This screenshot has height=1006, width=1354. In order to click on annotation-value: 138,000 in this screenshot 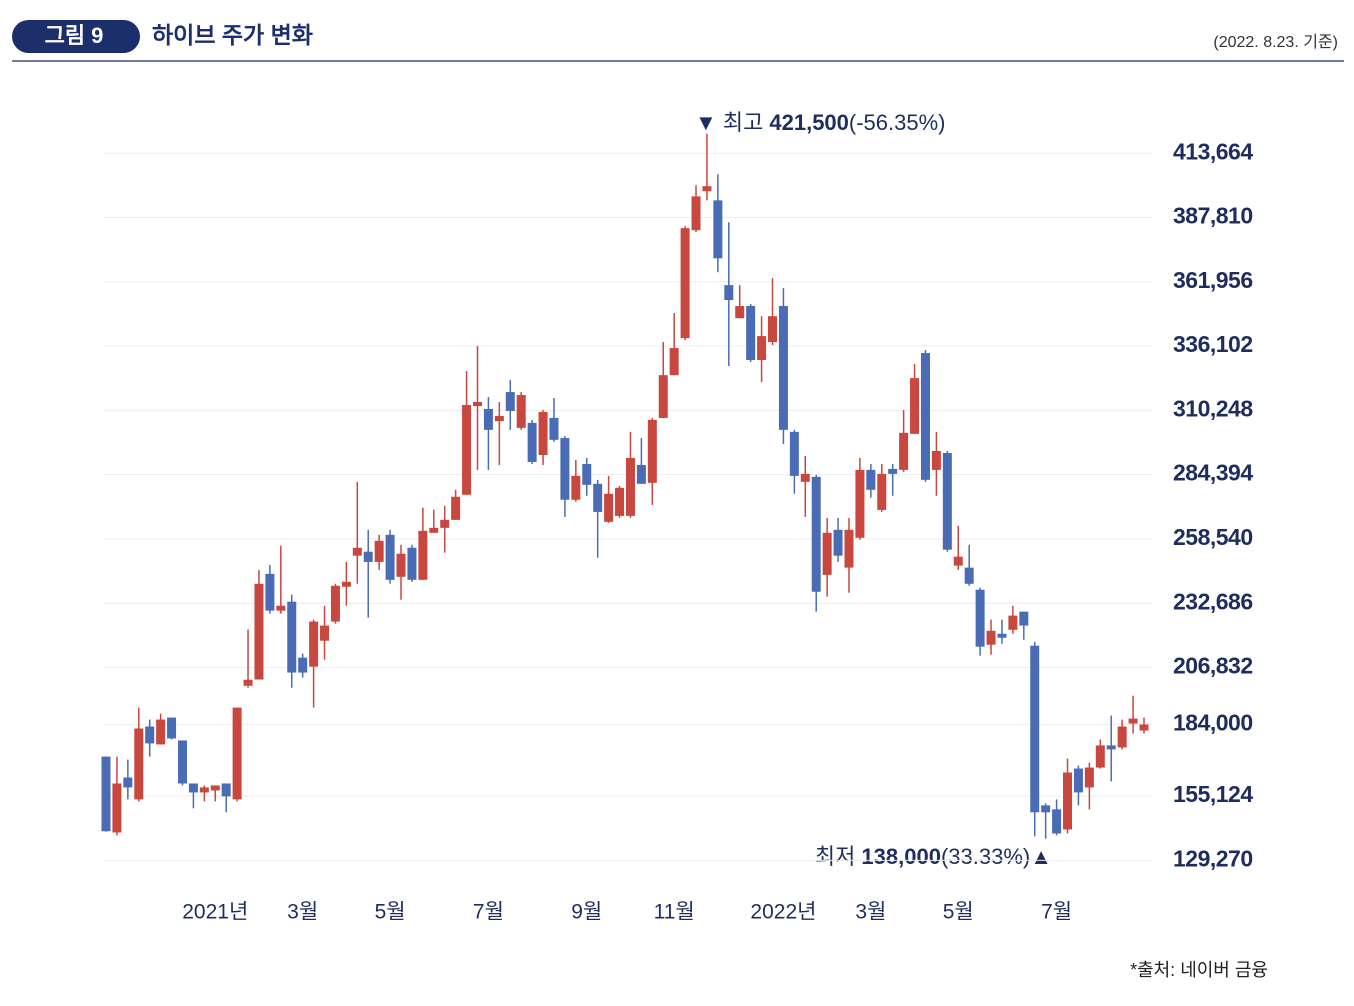, I will do `click(901, 856)`.